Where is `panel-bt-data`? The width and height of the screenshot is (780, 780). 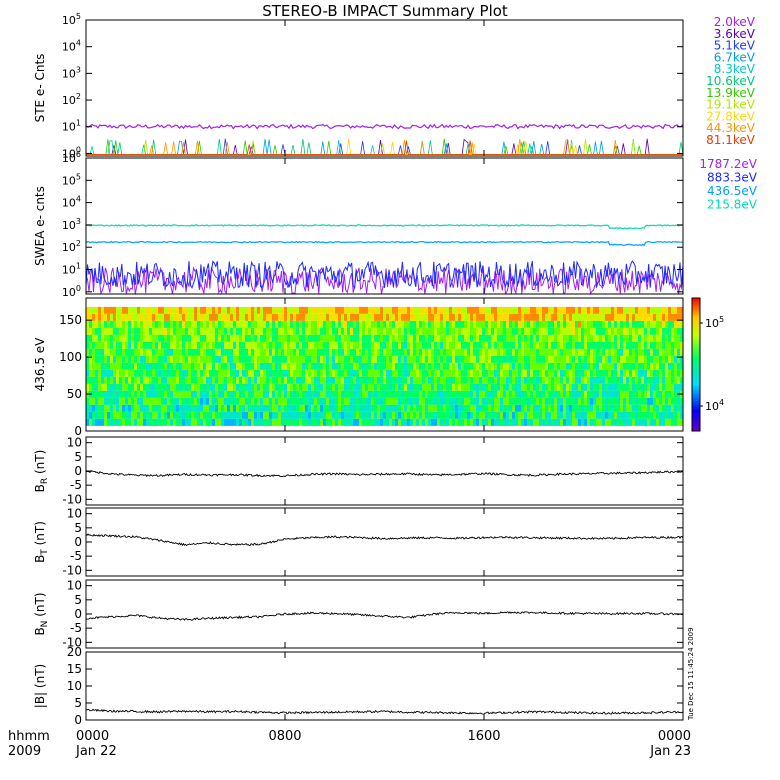
panel-bt-data is located at coordinates (384, 540).